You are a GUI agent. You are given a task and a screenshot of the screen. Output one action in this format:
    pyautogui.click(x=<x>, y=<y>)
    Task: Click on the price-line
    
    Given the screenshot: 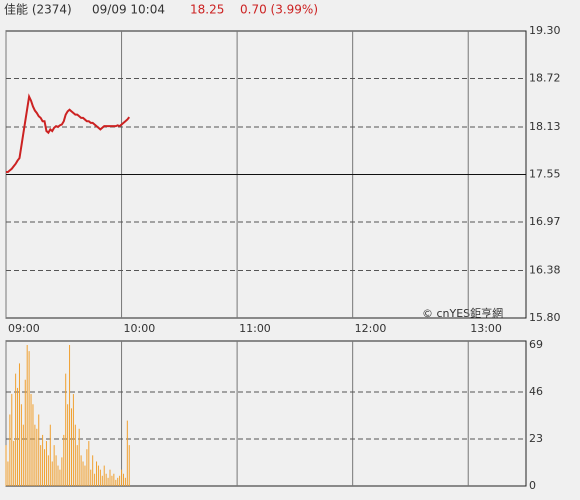 What is the action you would take?
    pyautogui.click(x=68, y=133)
    